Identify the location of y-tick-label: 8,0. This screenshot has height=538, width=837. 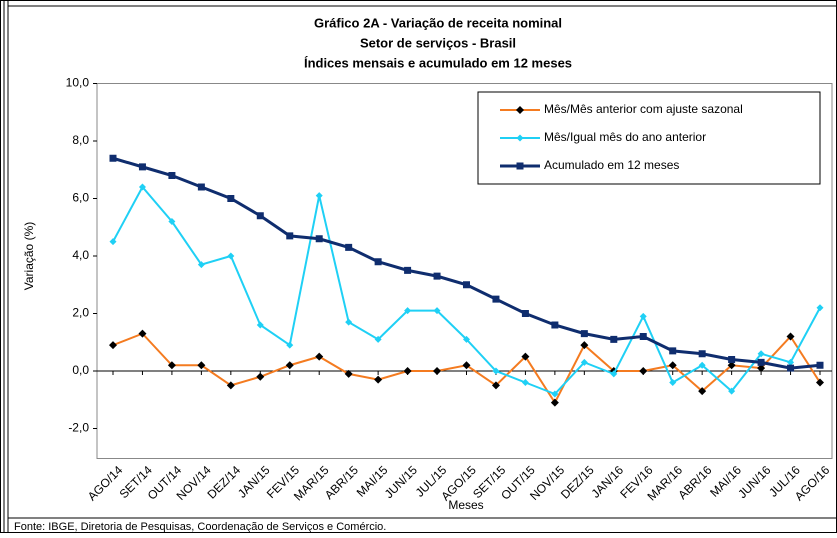
(80, 140).